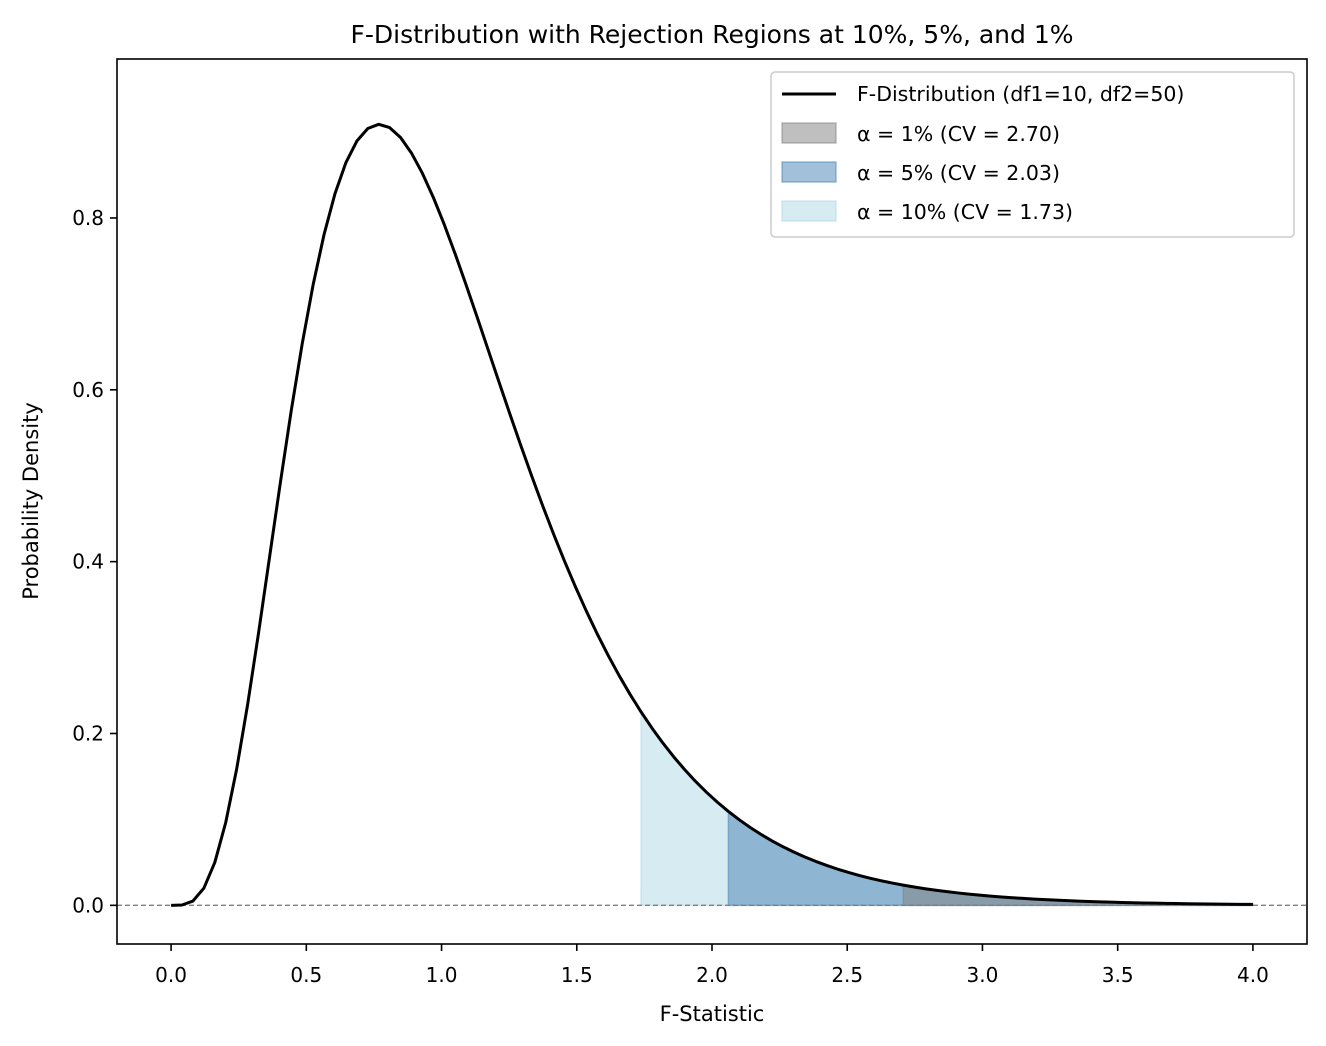 This screenshot has height=1046, width=1326. Describe the element at coordinates (1118, 975) in the screenshot. I see `x-tick-label: 3.5` at that location.